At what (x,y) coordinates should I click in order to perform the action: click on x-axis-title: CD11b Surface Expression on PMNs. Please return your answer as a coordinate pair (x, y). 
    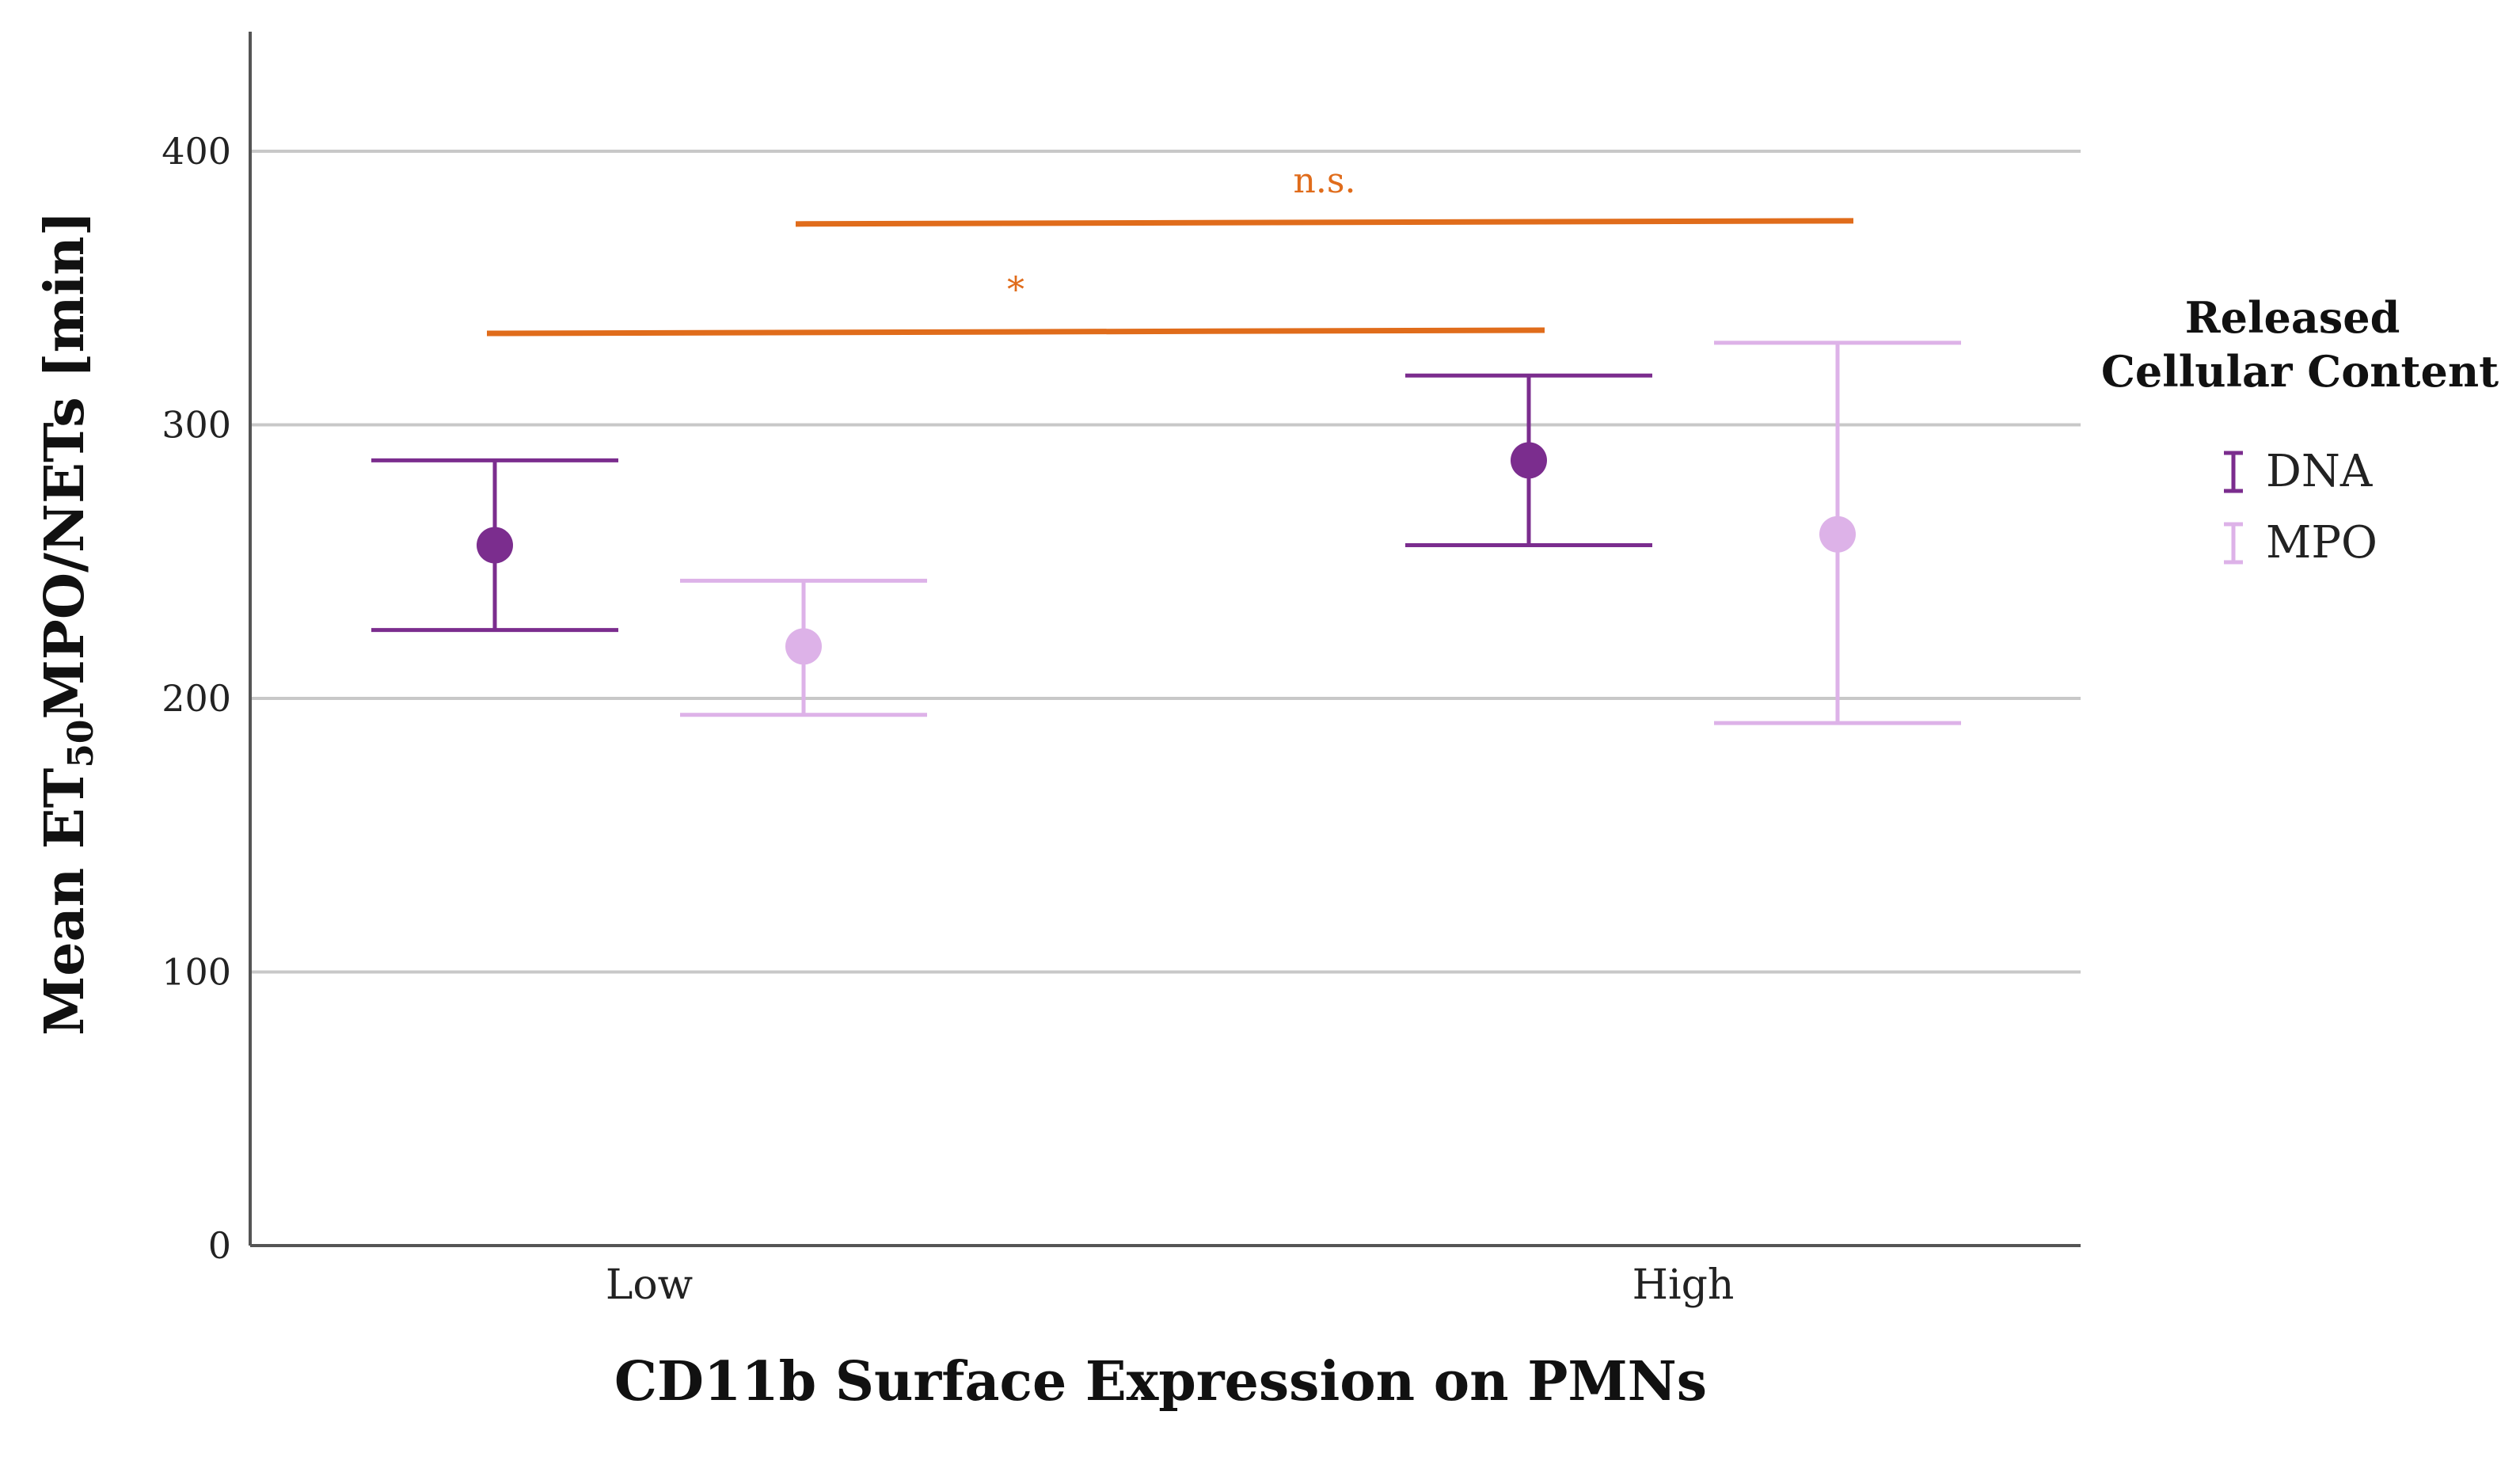
    Looking at the image, I should click on (1160, 1381).